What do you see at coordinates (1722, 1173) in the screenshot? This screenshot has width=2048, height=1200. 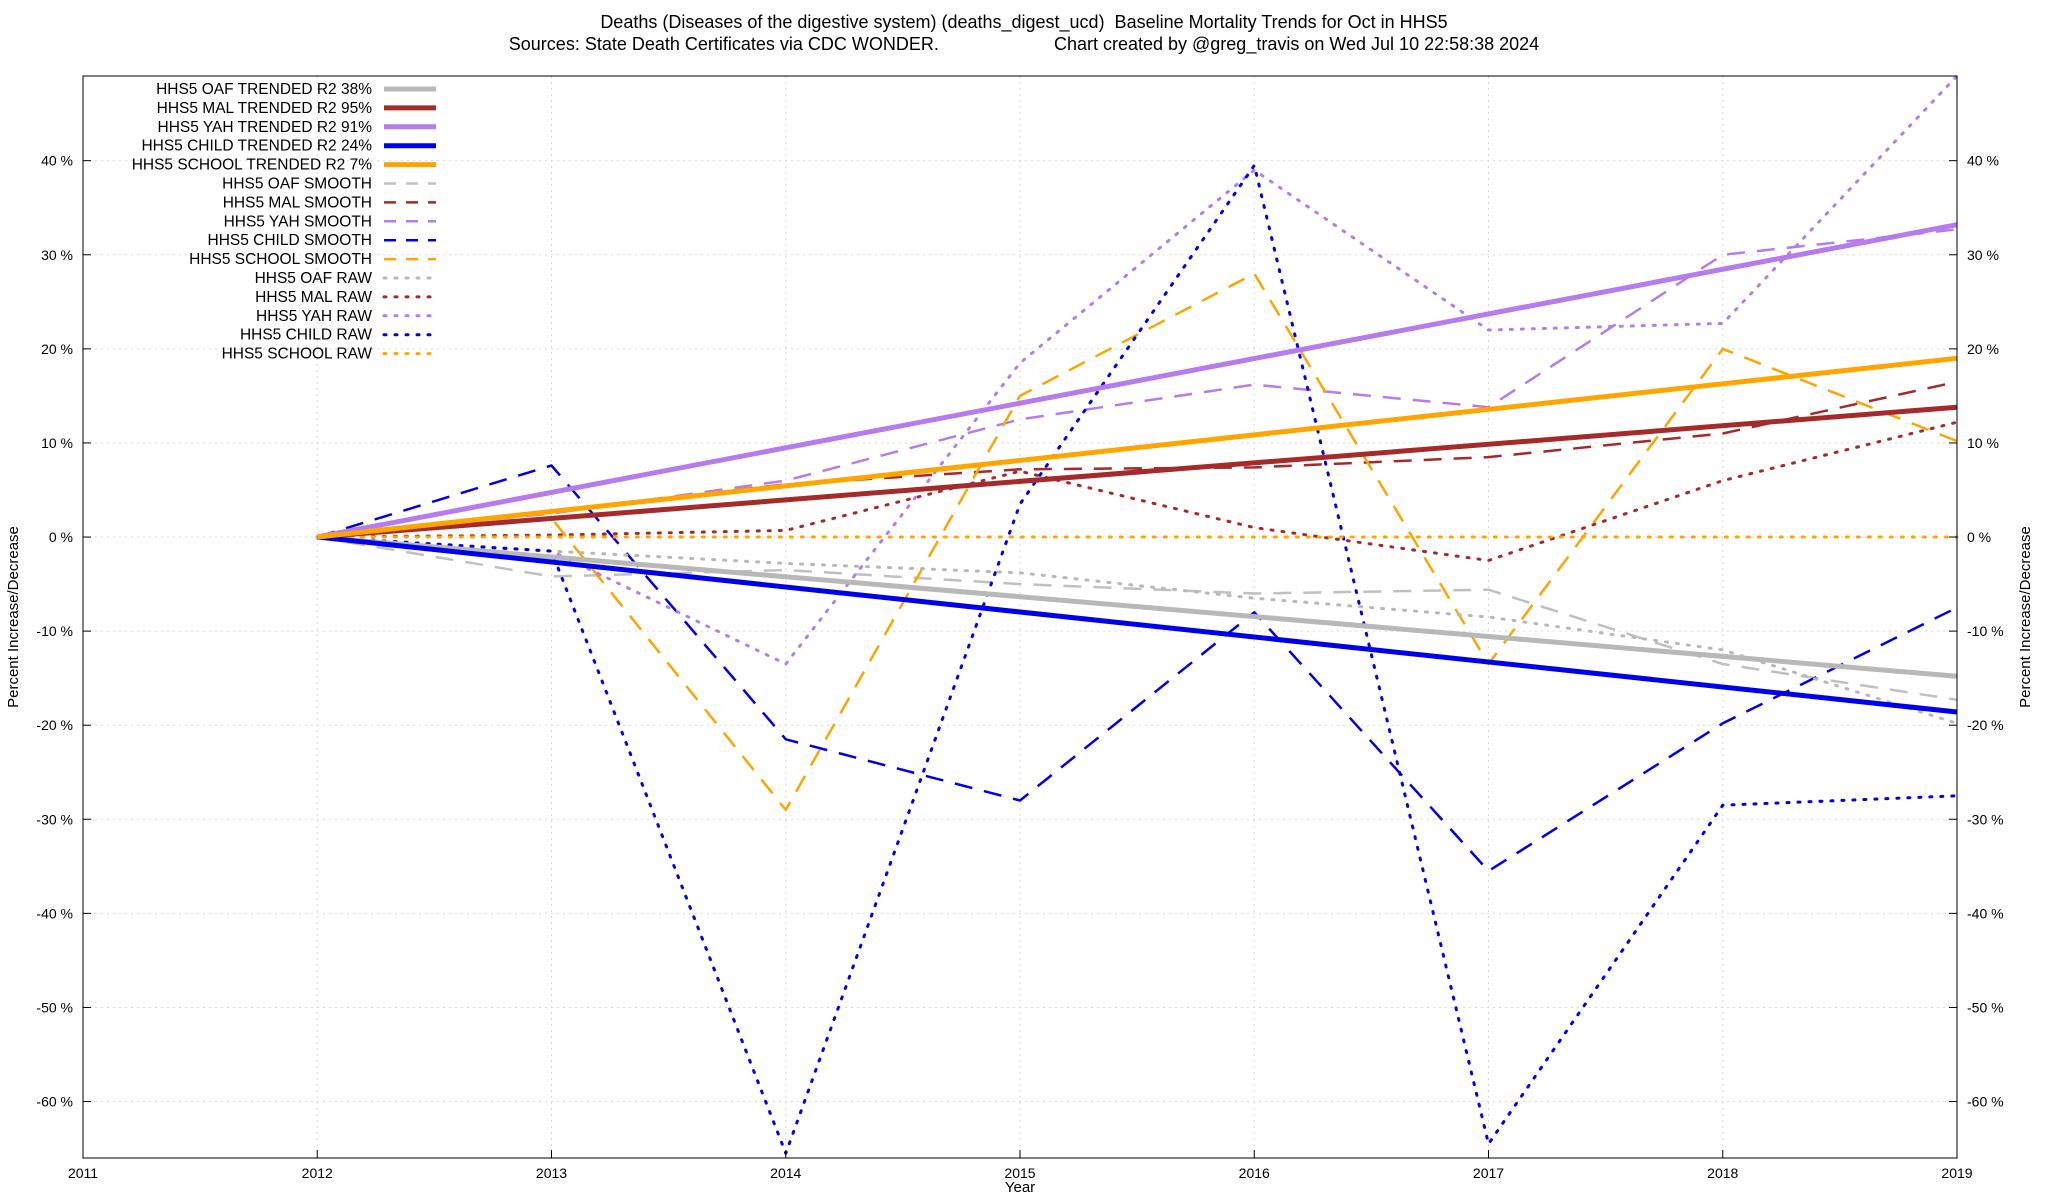 I see `x-tick-label: 2018` at bounding box center [1722, 1173].